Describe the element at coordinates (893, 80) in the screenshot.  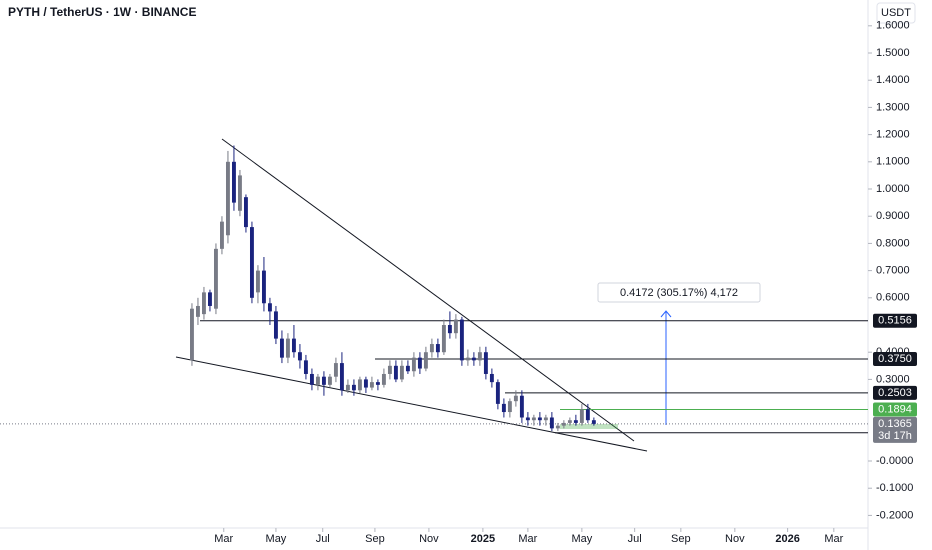
I see `y-tick-label: 1.4000` at that location.